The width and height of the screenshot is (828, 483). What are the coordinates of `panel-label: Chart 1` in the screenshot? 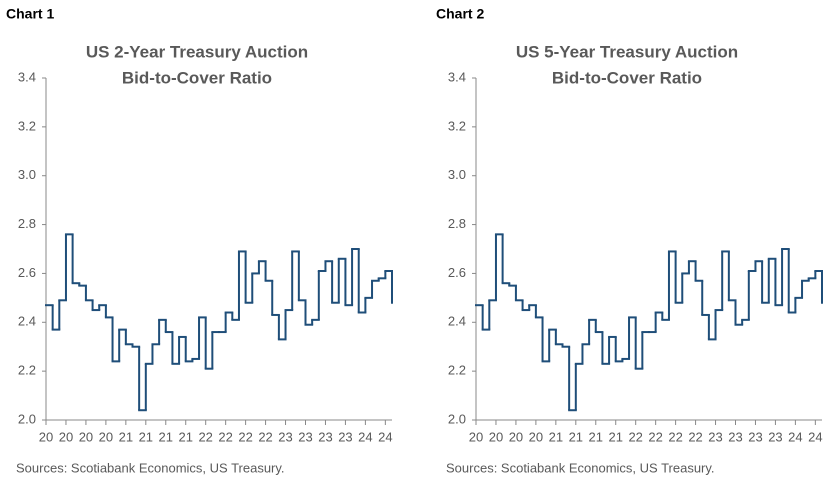 It's located at (30, 14).